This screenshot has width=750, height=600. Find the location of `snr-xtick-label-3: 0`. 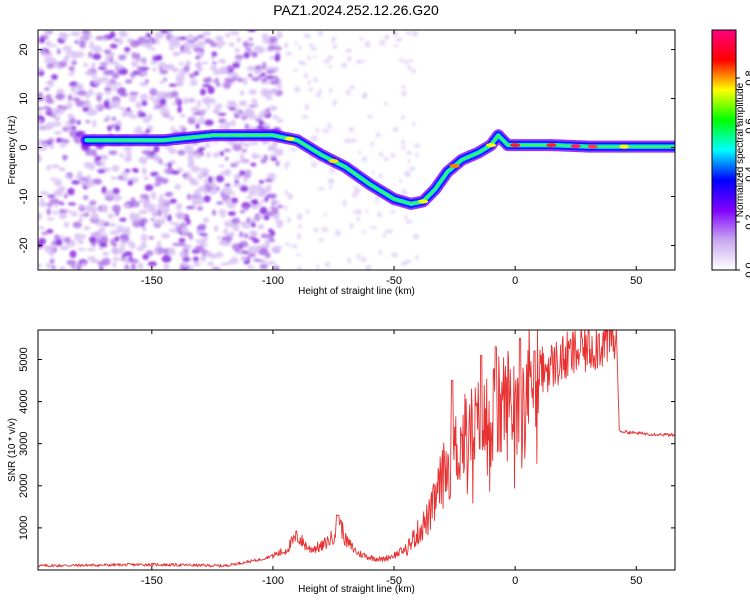

snr-xtick-label-3: 0 is located at coordinates (515, 581).